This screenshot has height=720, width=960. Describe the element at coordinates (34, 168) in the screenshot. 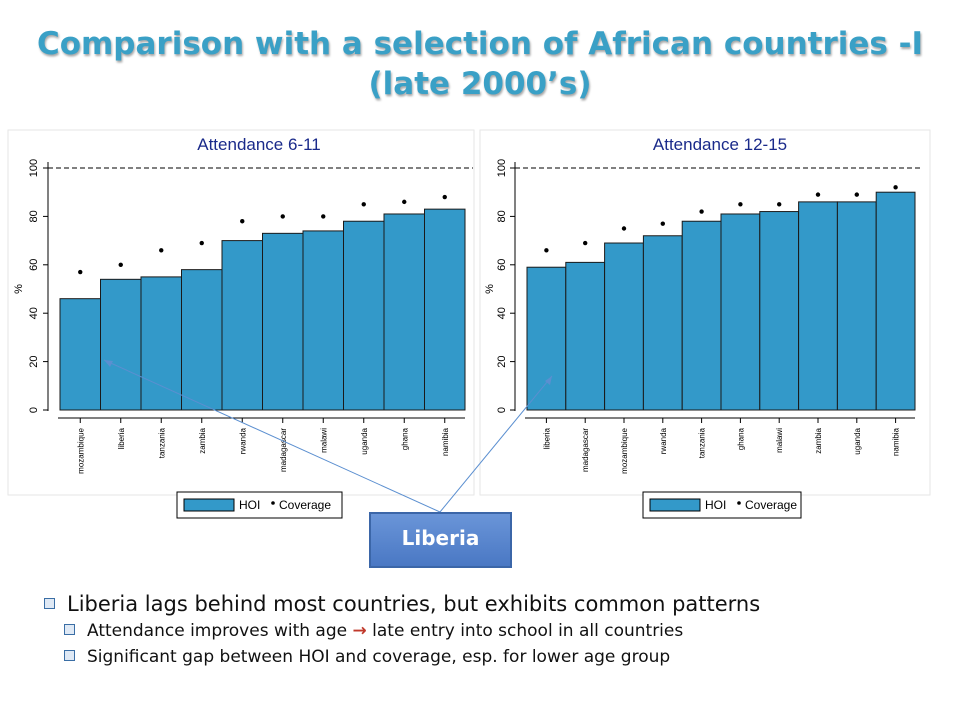

I see `y-tick-label-left: 100` at that location.